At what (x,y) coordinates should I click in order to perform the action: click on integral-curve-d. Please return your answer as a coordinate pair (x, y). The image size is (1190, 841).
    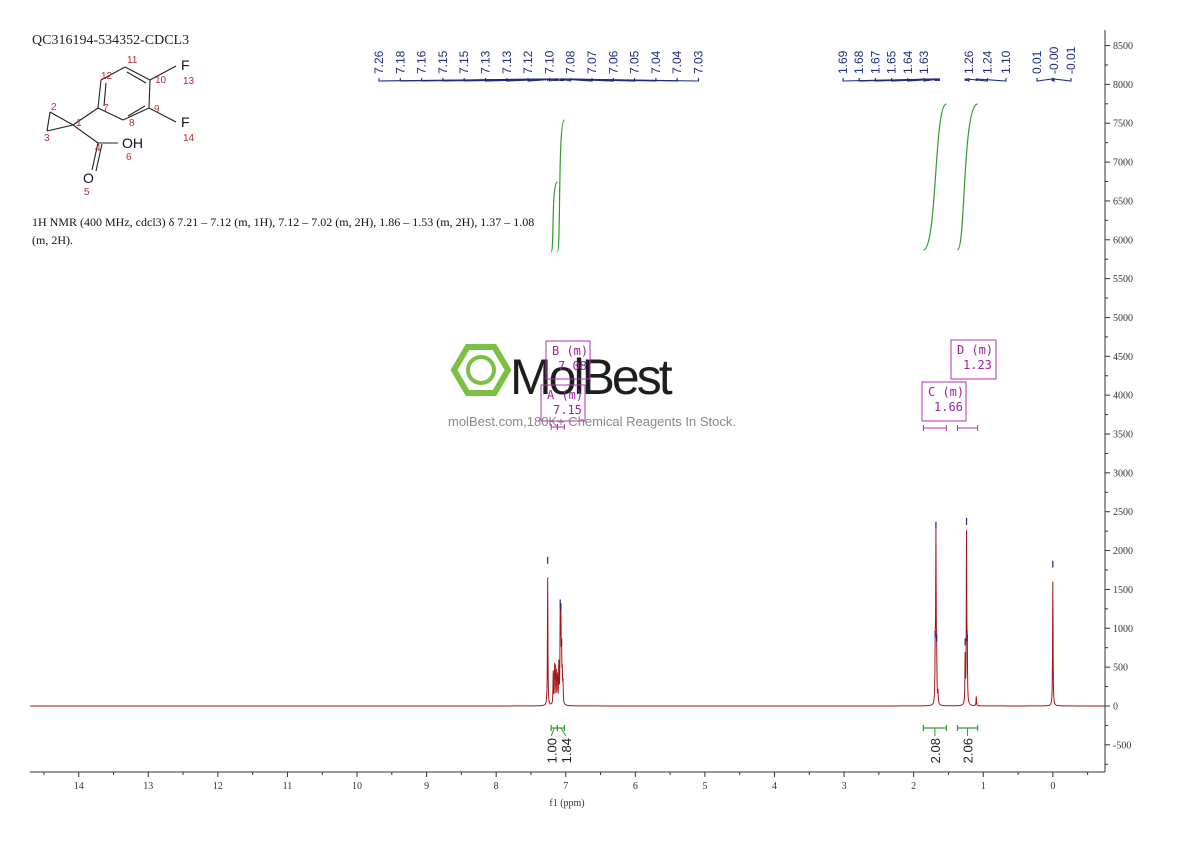
    Looking at the image, I should click on (967, 177).